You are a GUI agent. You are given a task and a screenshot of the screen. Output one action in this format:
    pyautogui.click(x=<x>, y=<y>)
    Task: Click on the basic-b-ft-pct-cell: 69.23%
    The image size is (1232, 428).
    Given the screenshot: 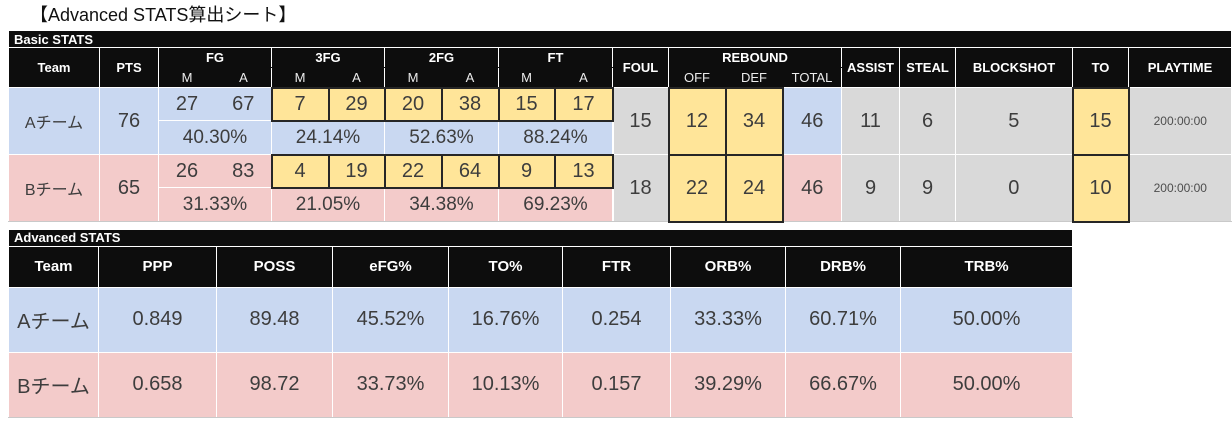 What is the action you would take?
    pyautogui.click(x=555, y=204)
    